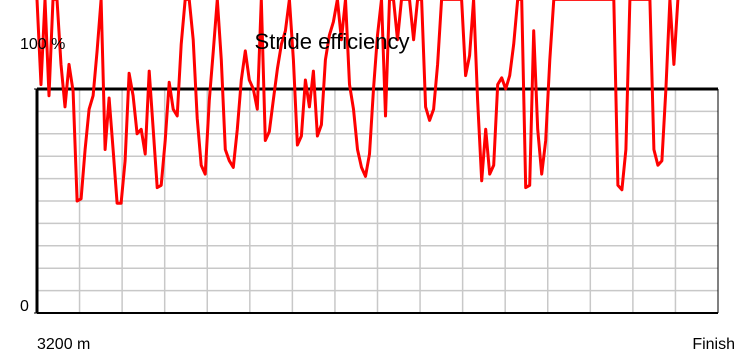 This screenshot has width=741, height=357. What do you see at coordinates (332, 41) in the screenshot?
I see `chart-title: Stride efficiency` at bounding box center [332, 41].